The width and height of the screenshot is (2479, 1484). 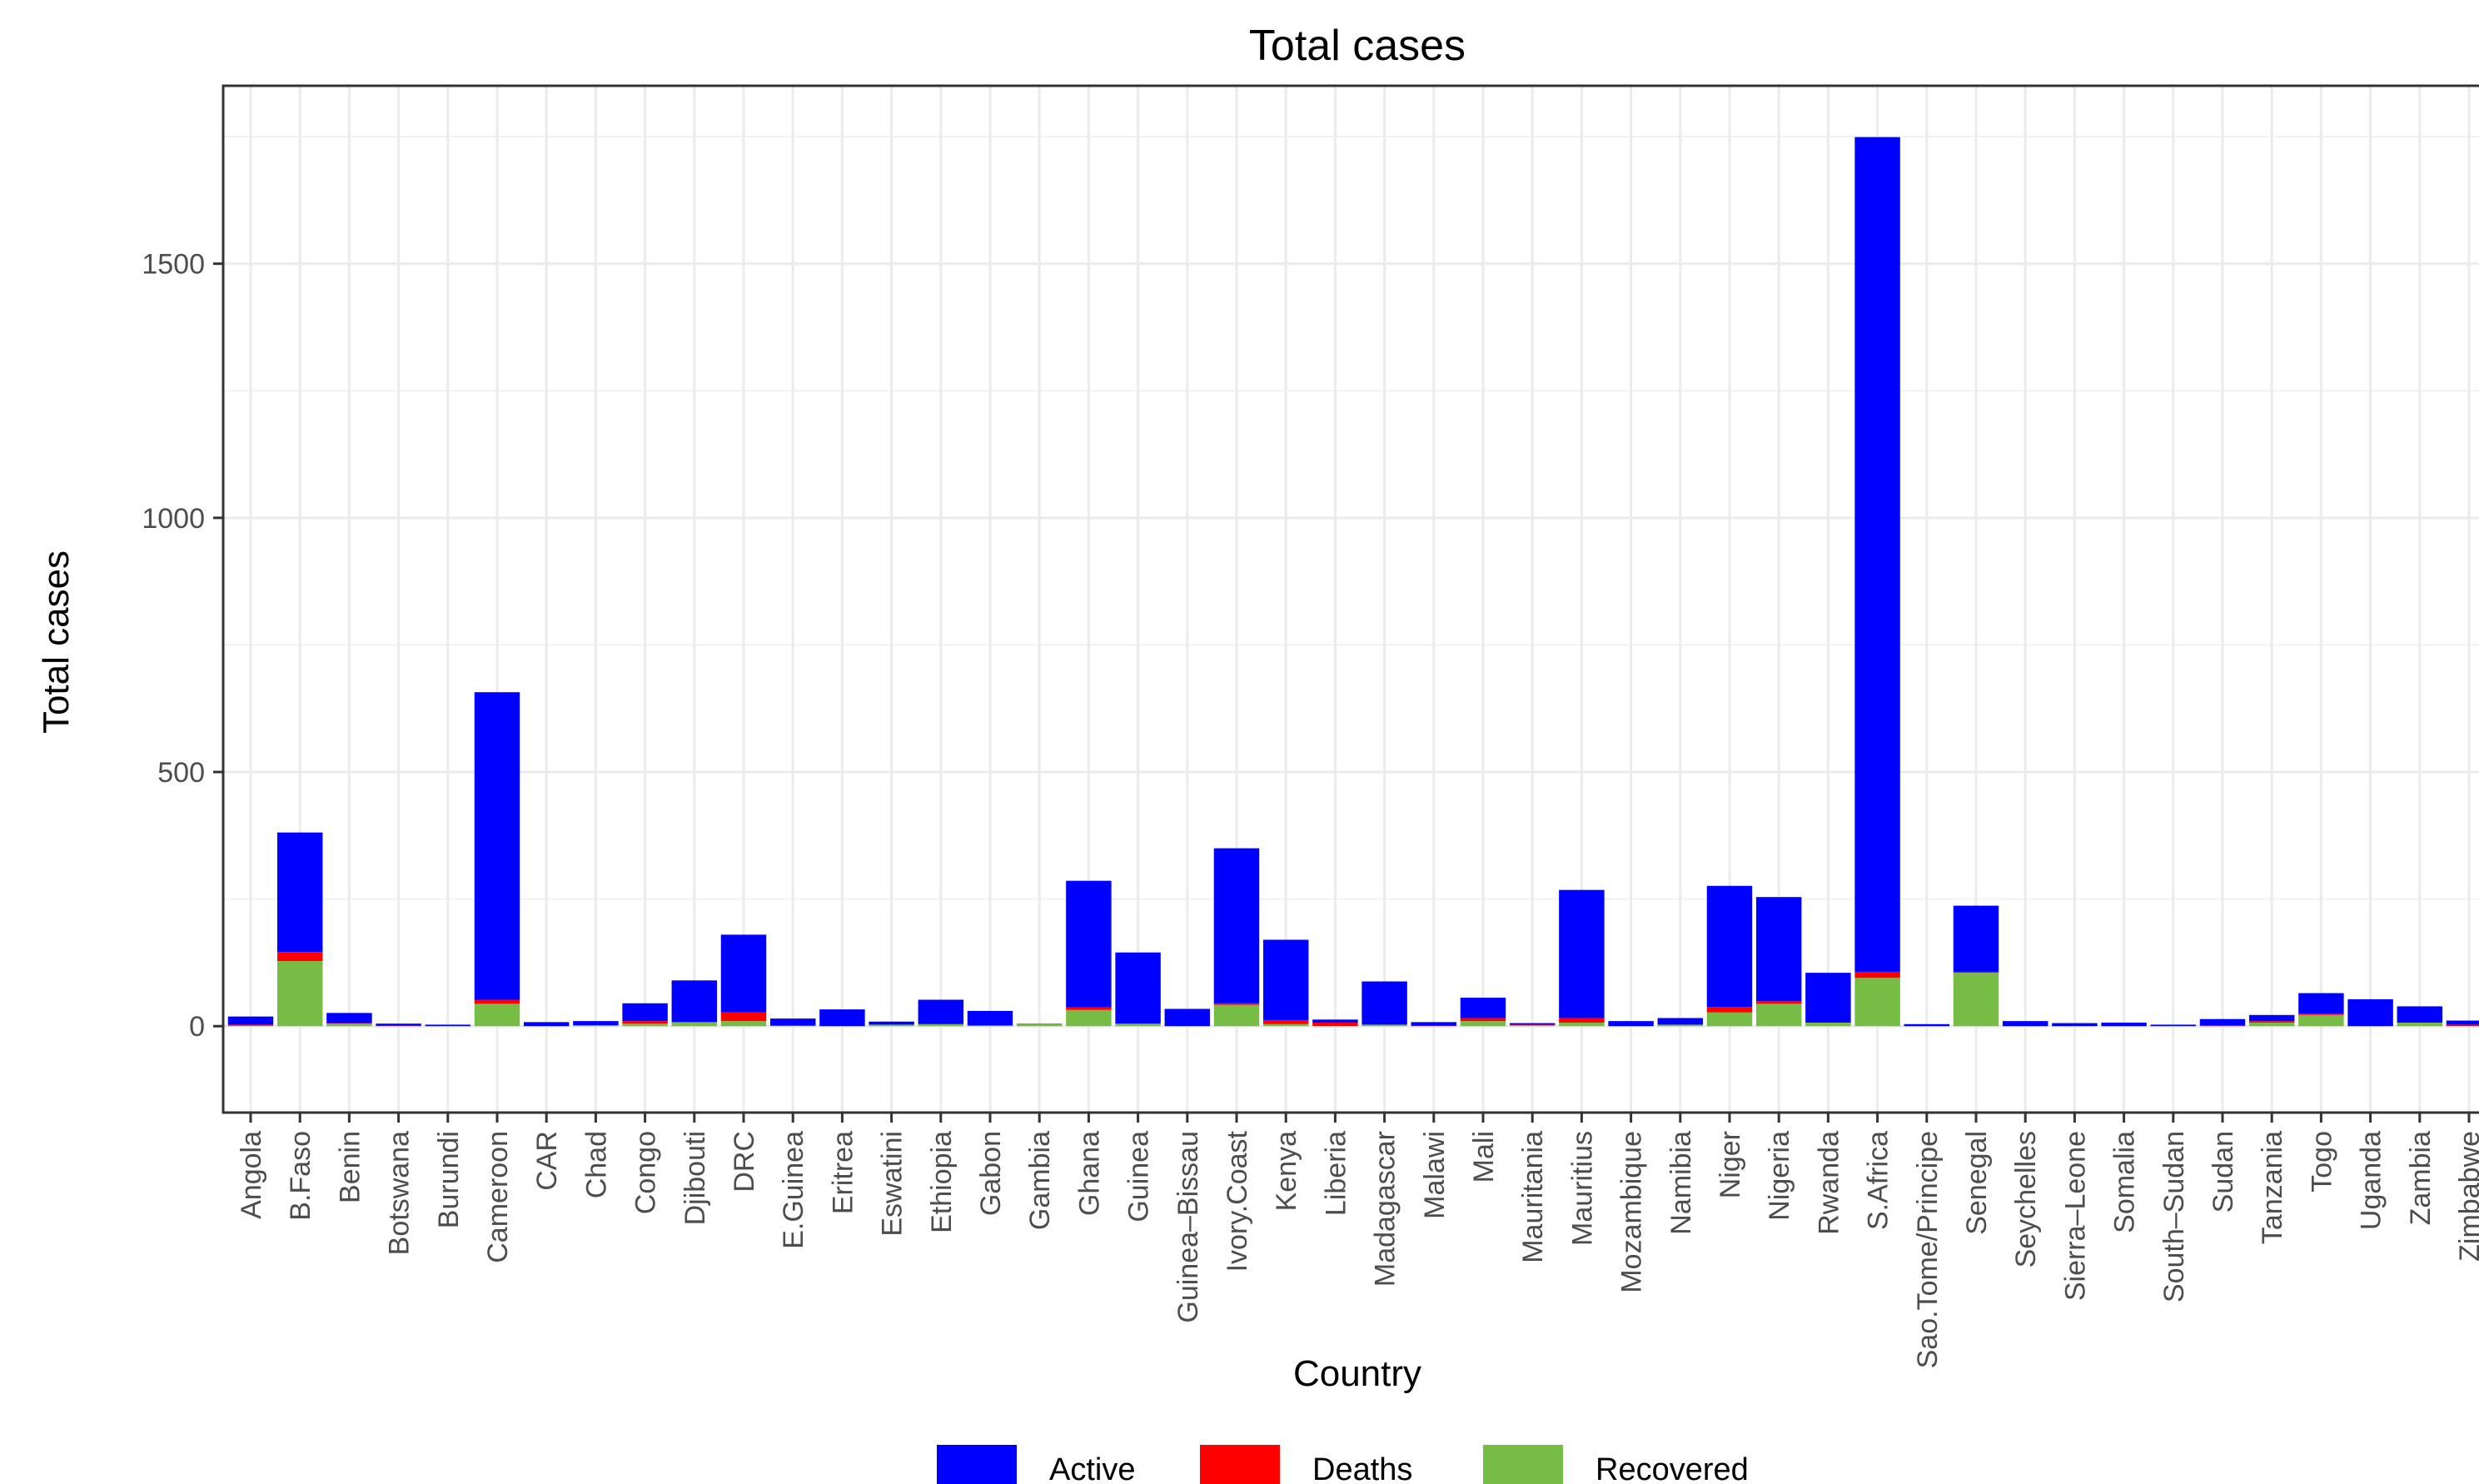 I want to click on bar-deaths-gambia, so click(x=1039, y=1023).